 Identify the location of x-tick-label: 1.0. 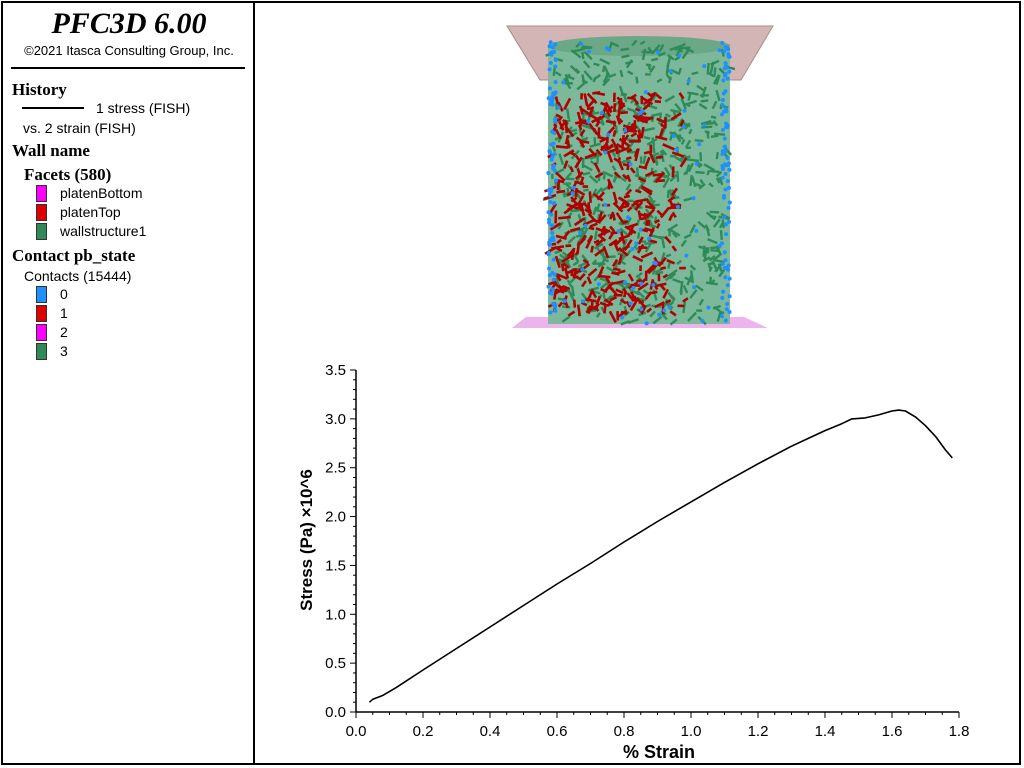
(691, 731).